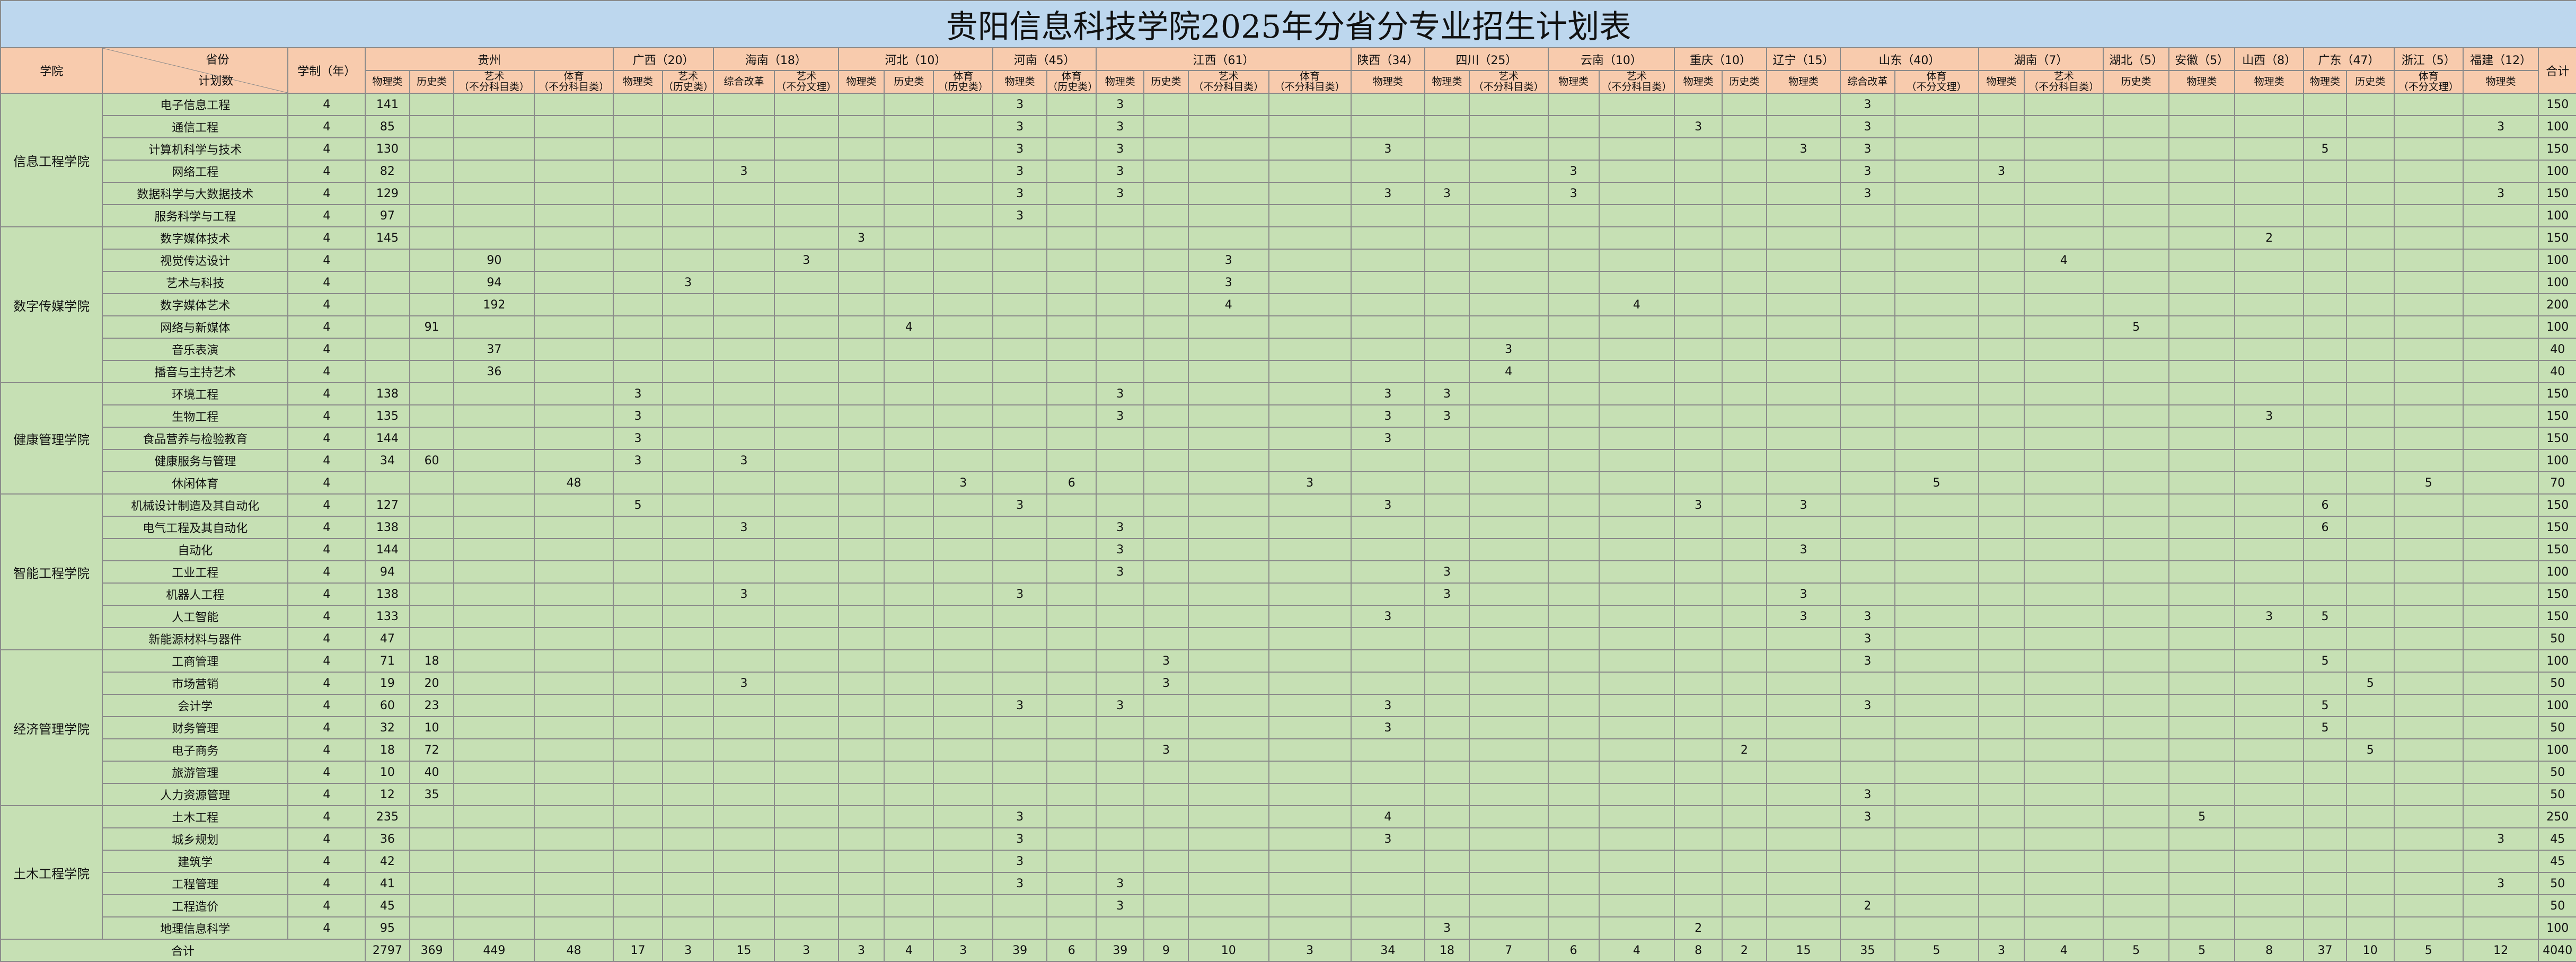 Image resolution: width=2576 pixels, height=962 pixels. Describe the element at coordinates (2500, 950) in the screenshot. I see `column-total: 12` at that location.